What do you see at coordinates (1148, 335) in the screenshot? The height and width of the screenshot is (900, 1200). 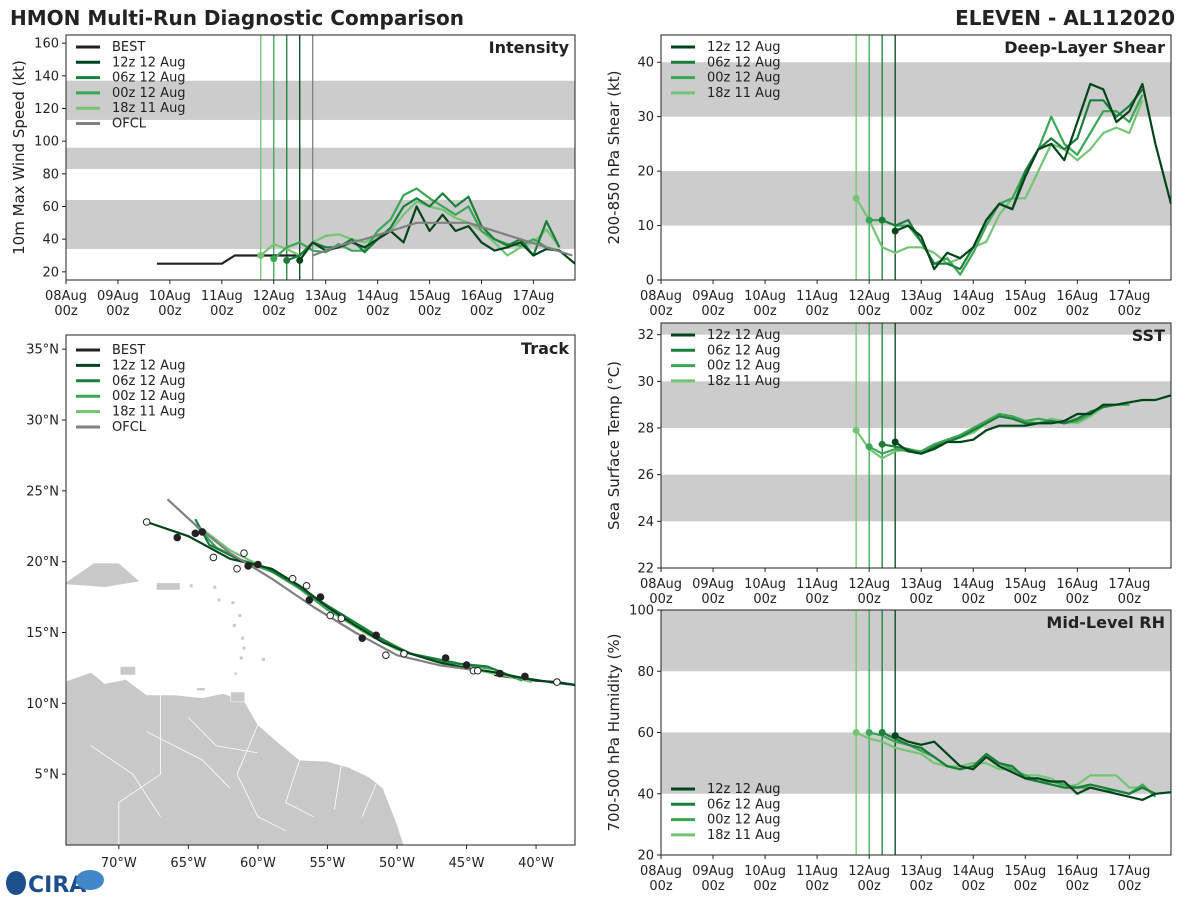 I see `panel-title: SST` at bounding box center [1148, 335].